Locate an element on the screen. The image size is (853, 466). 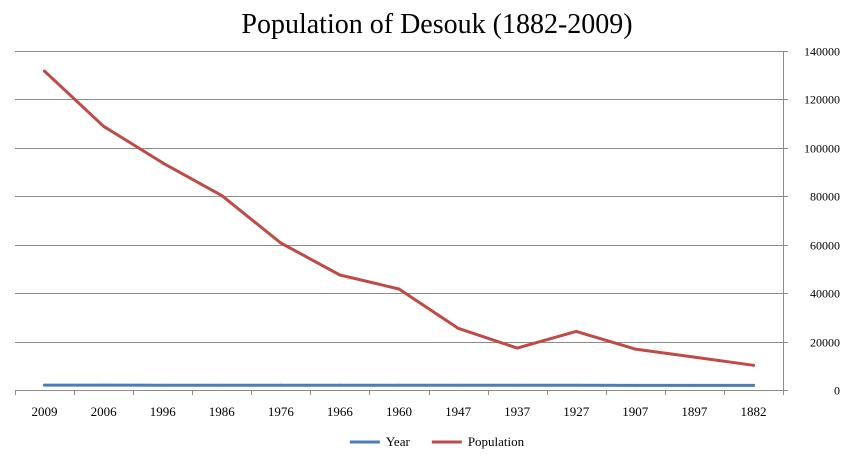
x-tick-label: 1897 is located at coordinates (694, 411).